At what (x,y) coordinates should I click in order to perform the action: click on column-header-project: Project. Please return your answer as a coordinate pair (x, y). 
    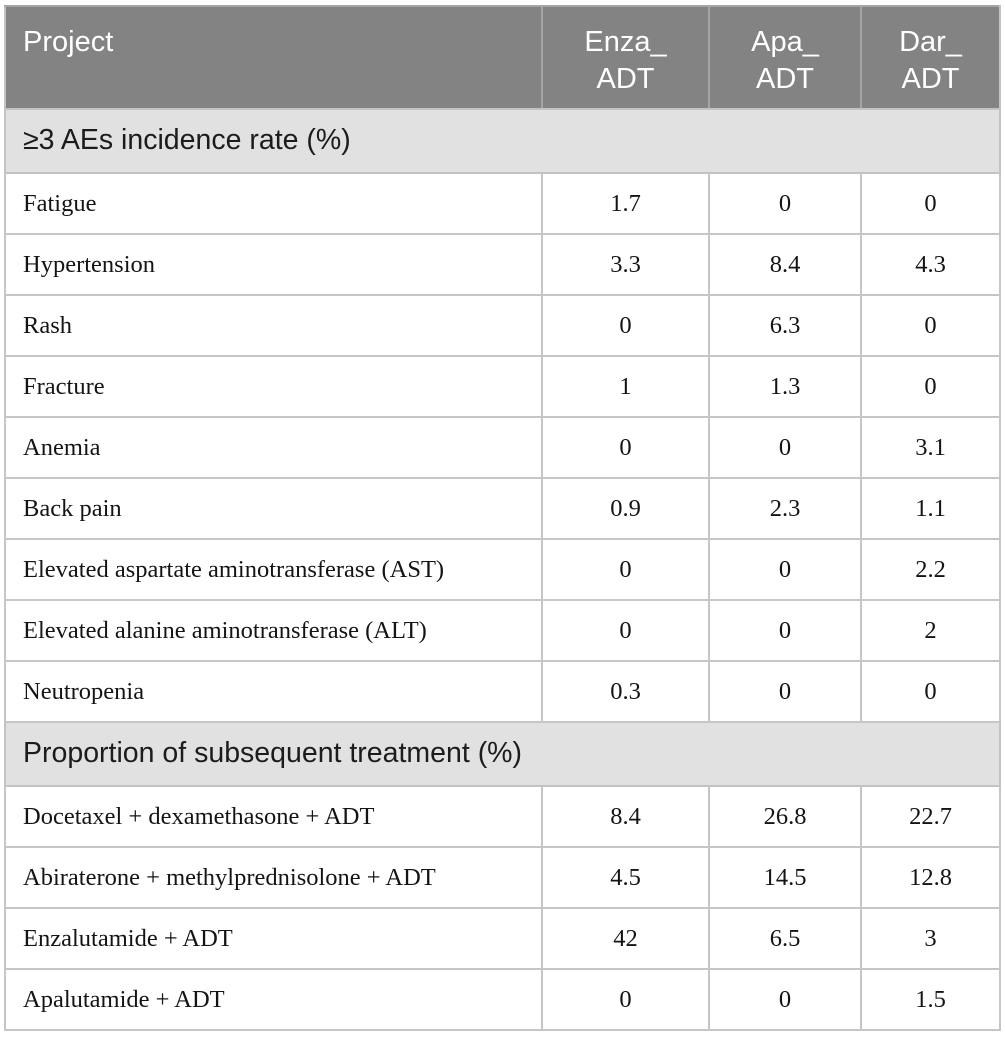
    Looking at the image, I should click on (273, 57).